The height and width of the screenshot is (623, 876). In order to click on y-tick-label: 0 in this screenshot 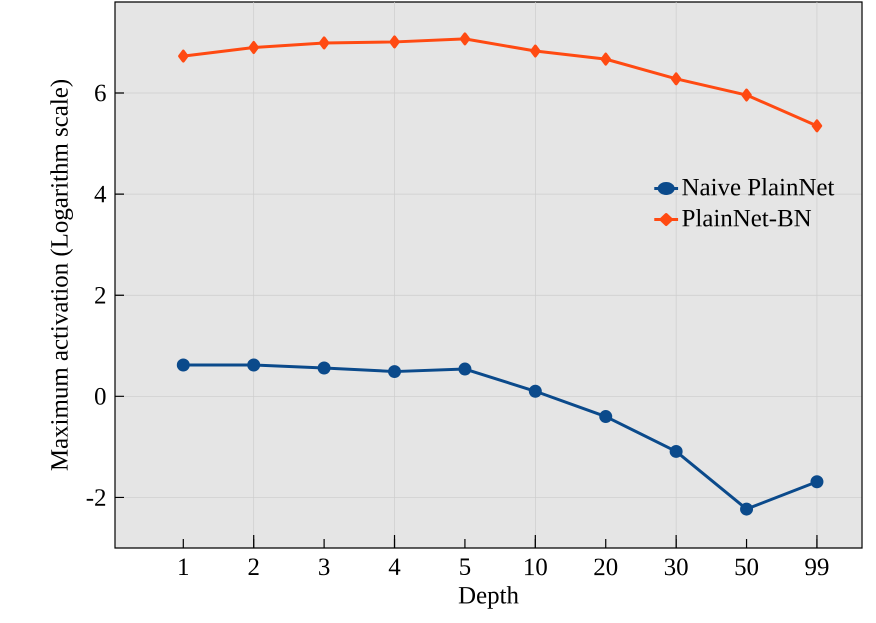, I will do `click(100, 396)`.